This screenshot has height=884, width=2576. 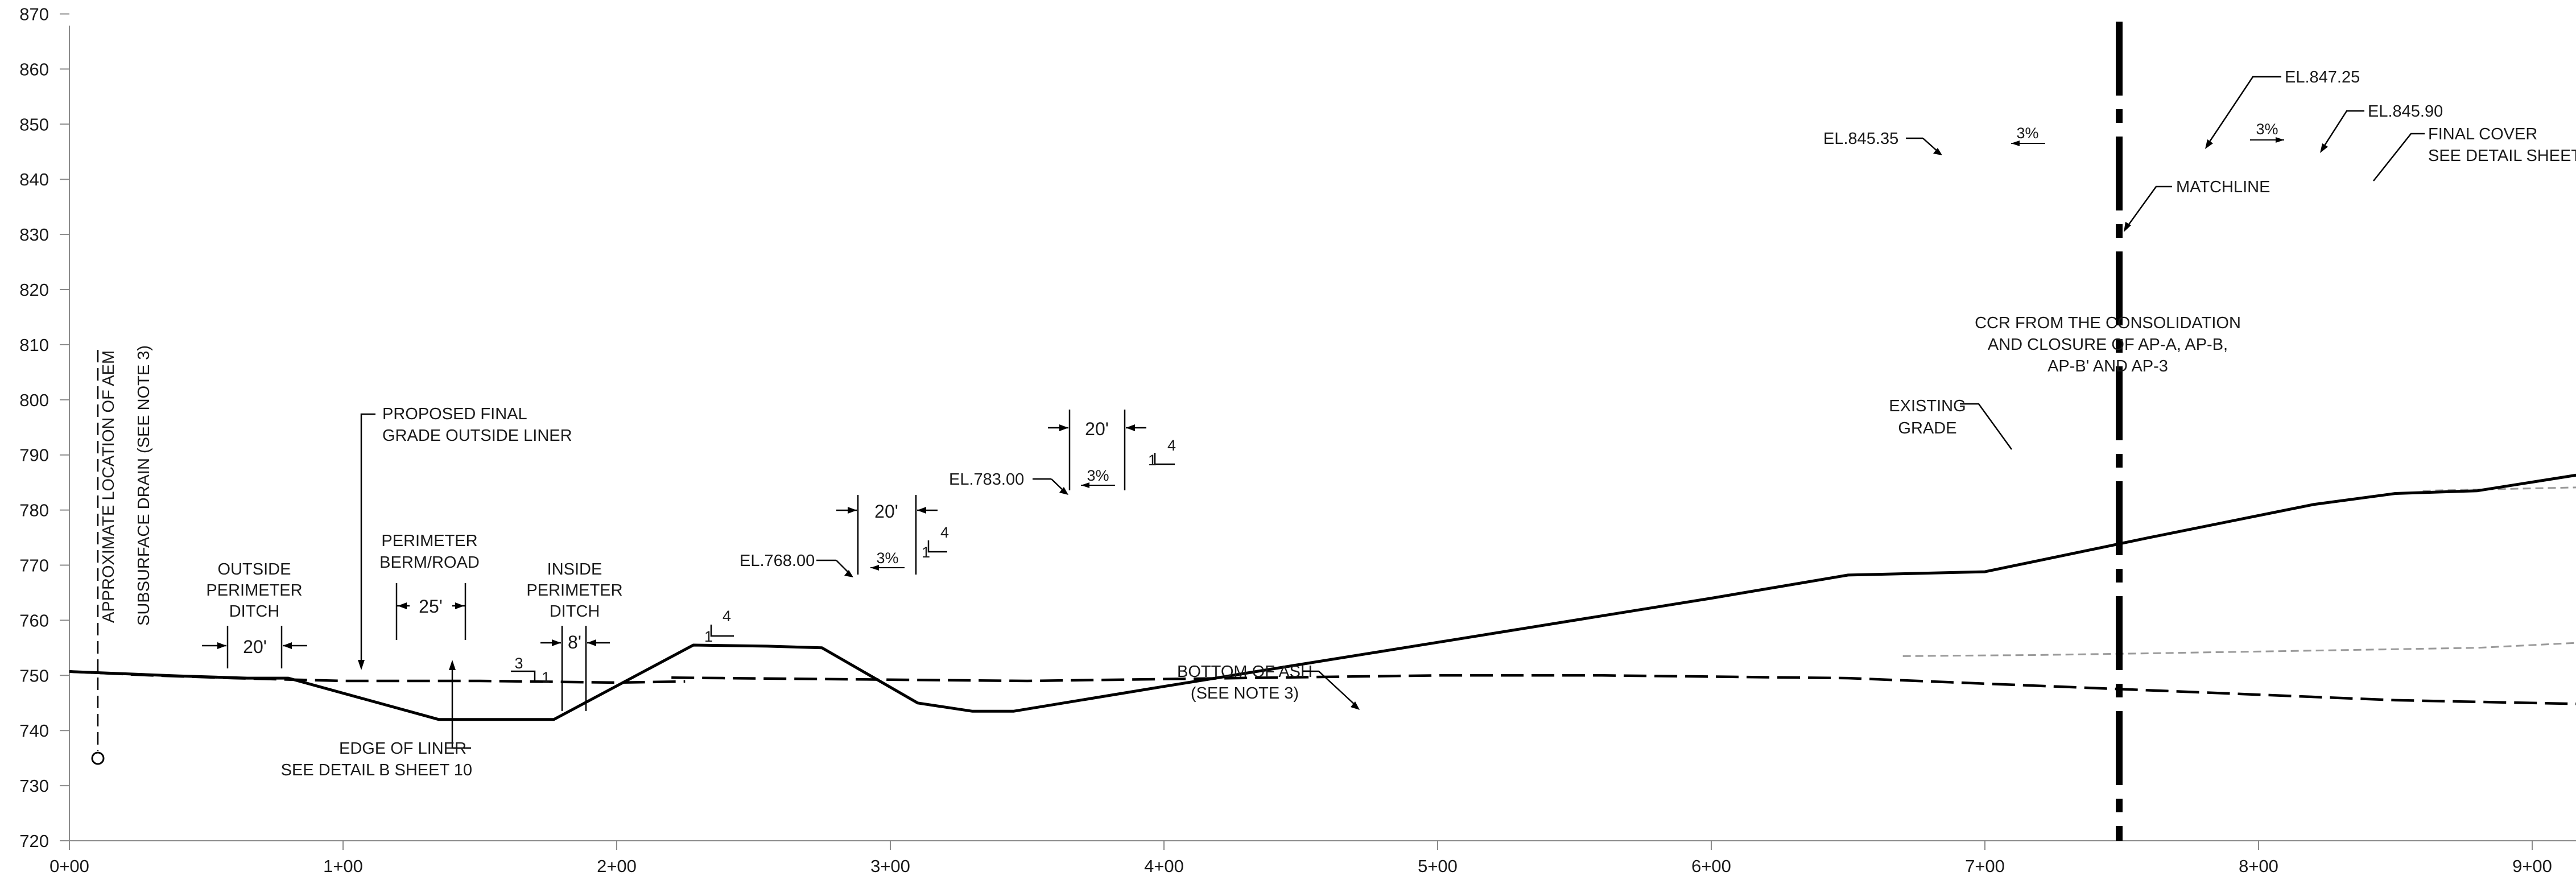 What do you see at coordinates (343, 866) in the screenshot?
I see `x-tick-label: 1+00` at bounding box center [343, 866].